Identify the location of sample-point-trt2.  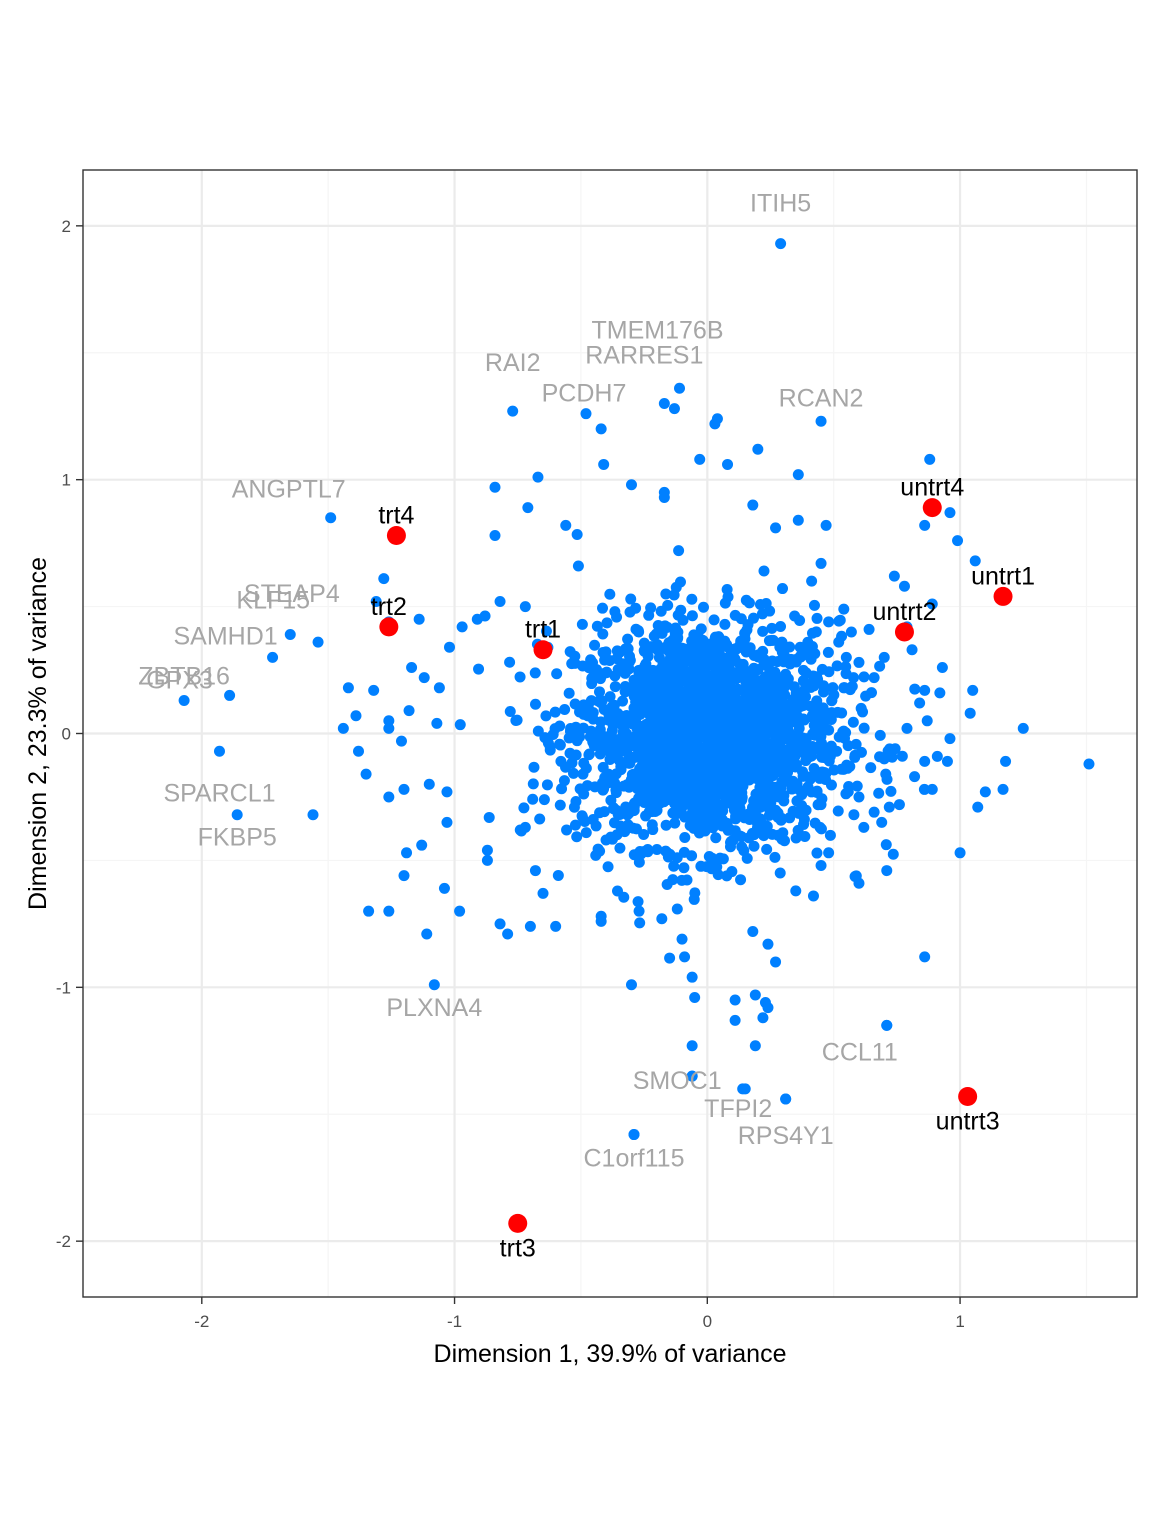
(389, 627).